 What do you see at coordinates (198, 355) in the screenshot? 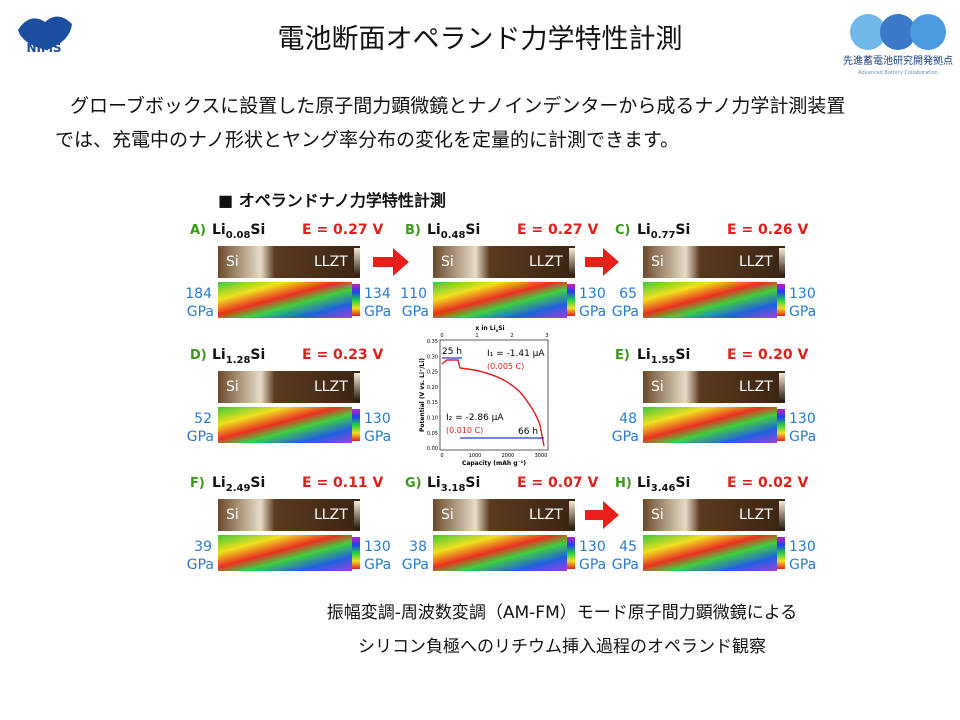
I see `panel-letter: D)` at bounding box center [198, 355].